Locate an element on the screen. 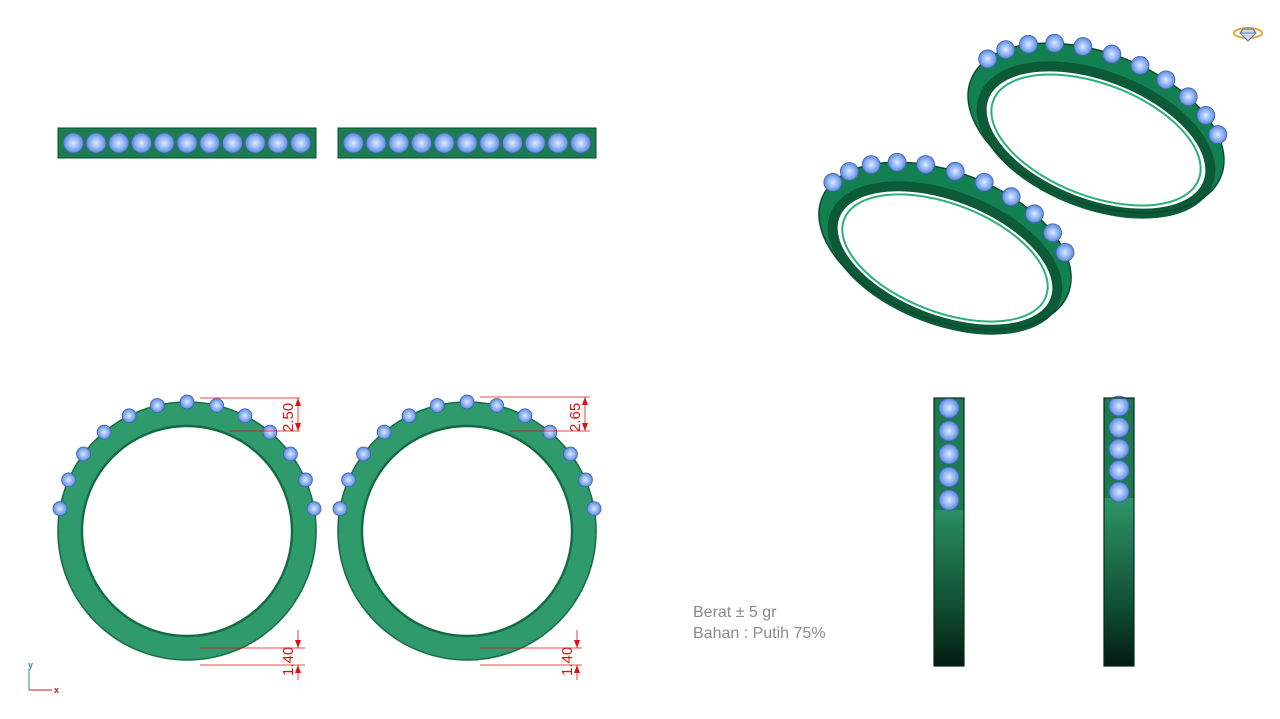 This screenshot has height=719, width=1280. dimension-band-thickness-ring-1: 1.40 is located at coordinates (252, 655).